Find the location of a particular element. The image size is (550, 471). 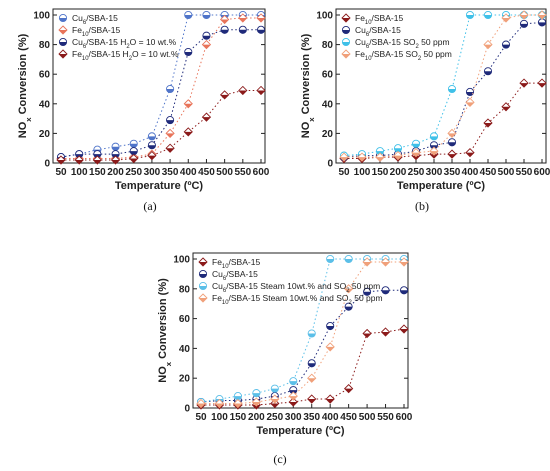

x-axis-label: Temperature (ºC) is located at coordinates (300, 431).